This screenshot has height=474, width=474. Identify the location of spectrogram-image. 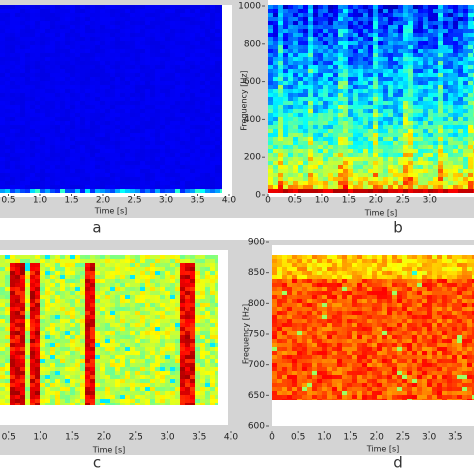
(109, 330).